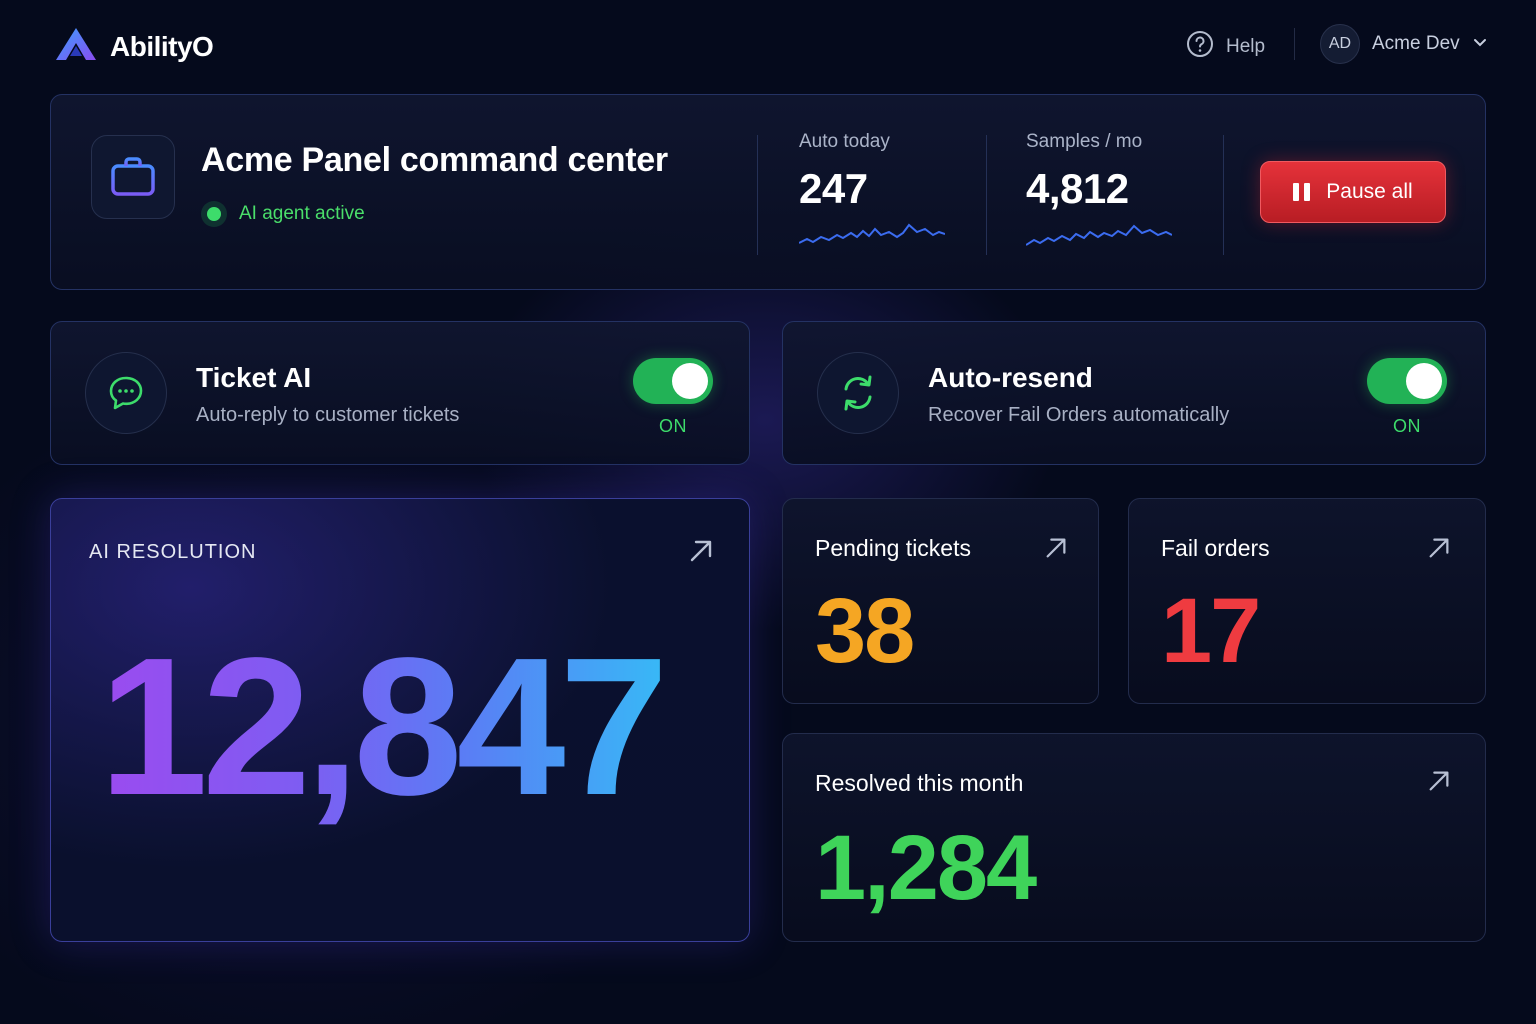 This screenshot has width=1536, height=1024. I want to click on stat-auto-today: Auto today 247, so click(844, 172).